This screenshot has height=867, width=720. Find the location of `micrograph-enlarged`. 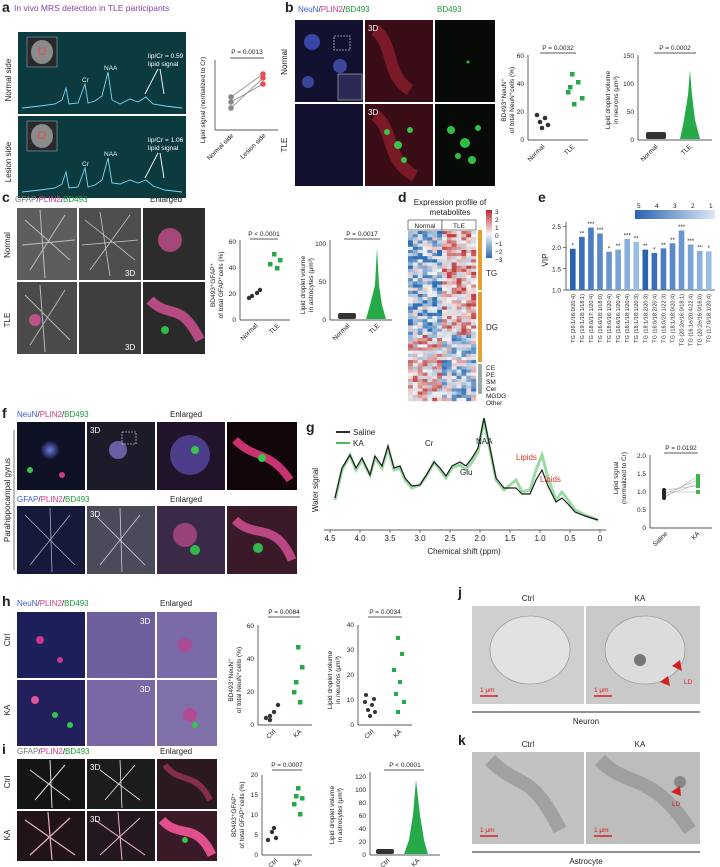

micrograph-enlarged is located at coordinates (174, 318).